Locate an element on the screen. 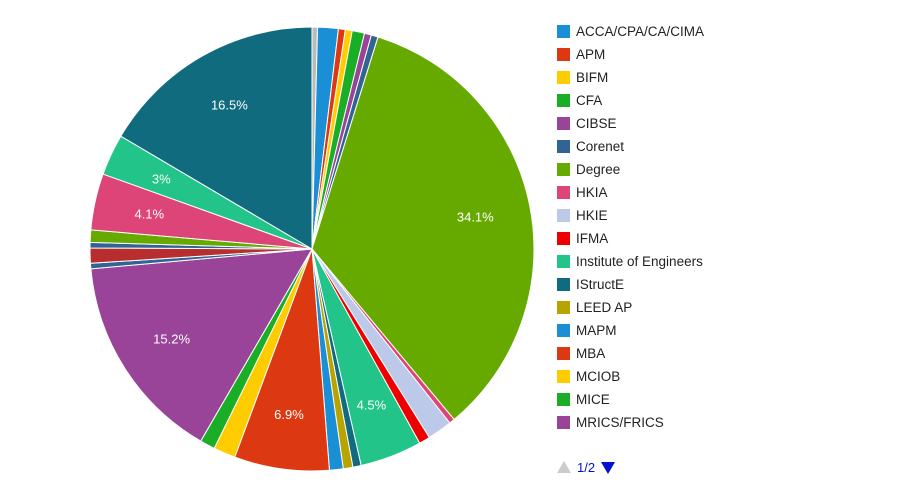 The image size is (899, 500). triangle-down-icon is located at coordinates (608, 468).